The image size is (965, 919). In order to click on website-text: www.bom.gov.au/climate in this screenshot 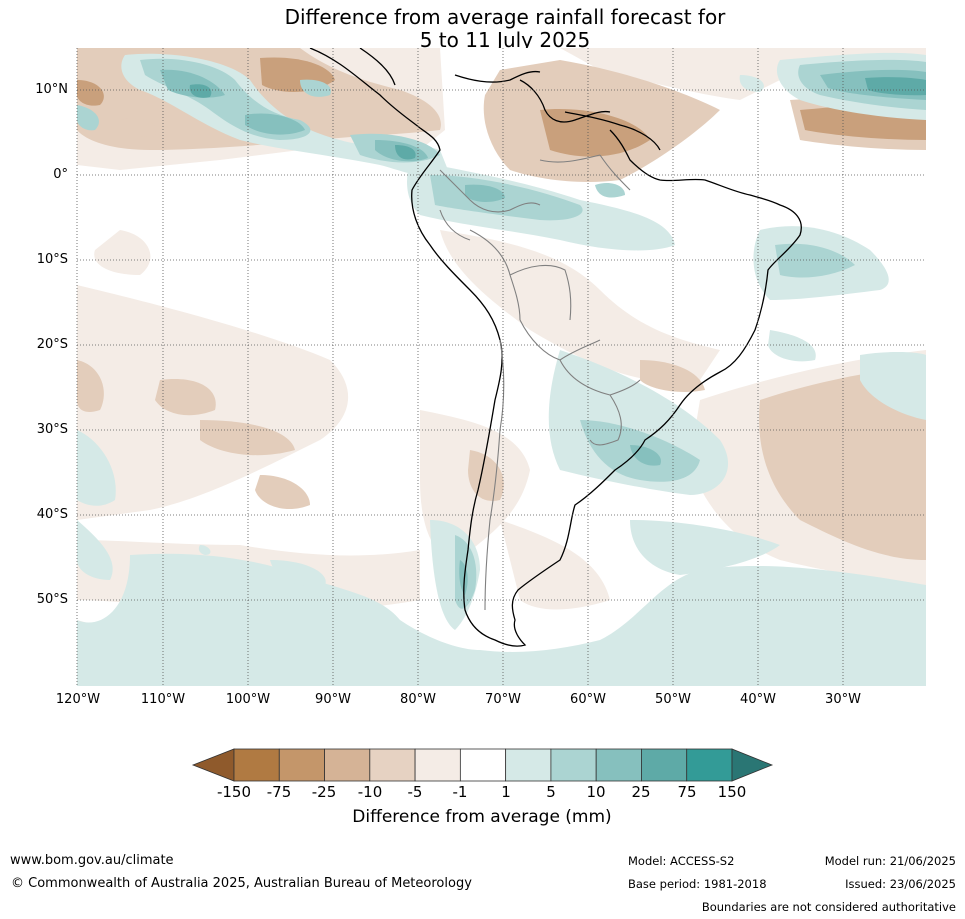, I will do `click(92, 860)`.